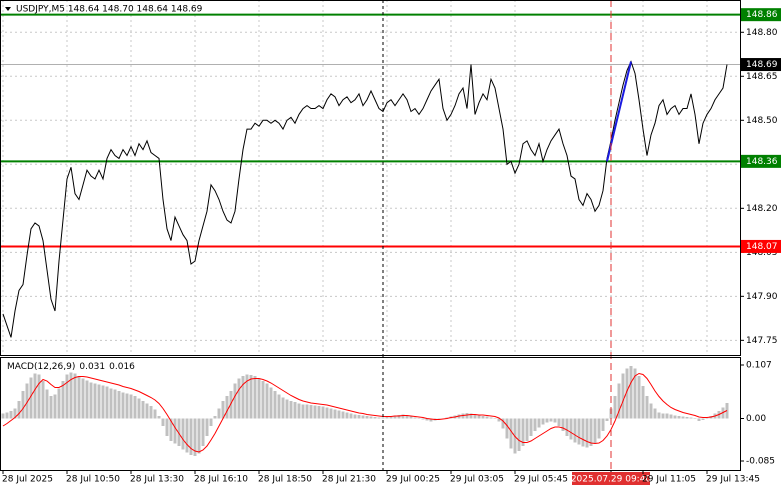  What do you see at coordinates (762, 341) in the screenshot?
I see `y-tick-label: 147.75` at bounding box center [762, 341].